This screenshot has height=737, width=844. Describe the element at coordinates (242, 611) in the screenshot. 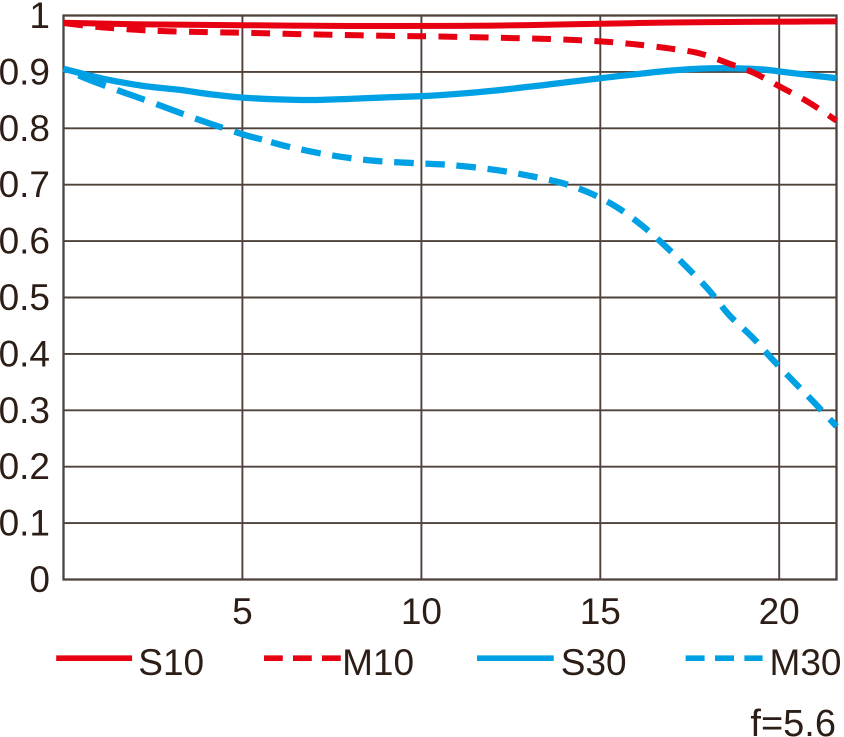

I see `svg-text: 5` at that location.